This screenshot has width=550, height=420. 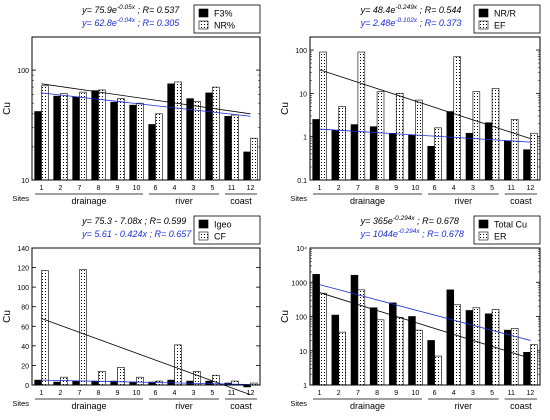 I want to click on trend-equation: y= 365e-0.294x ; R= 0.678, so click(x=409, y=220).